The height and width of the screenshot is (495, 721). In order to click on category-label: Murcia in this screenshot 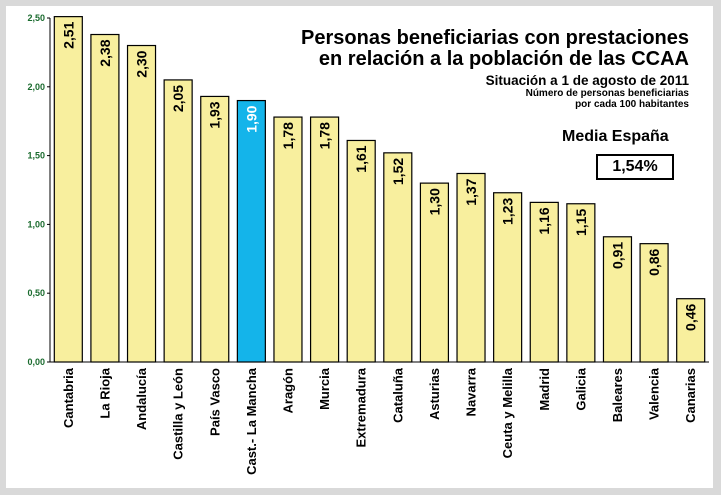, I will do `click(324, 388)`.